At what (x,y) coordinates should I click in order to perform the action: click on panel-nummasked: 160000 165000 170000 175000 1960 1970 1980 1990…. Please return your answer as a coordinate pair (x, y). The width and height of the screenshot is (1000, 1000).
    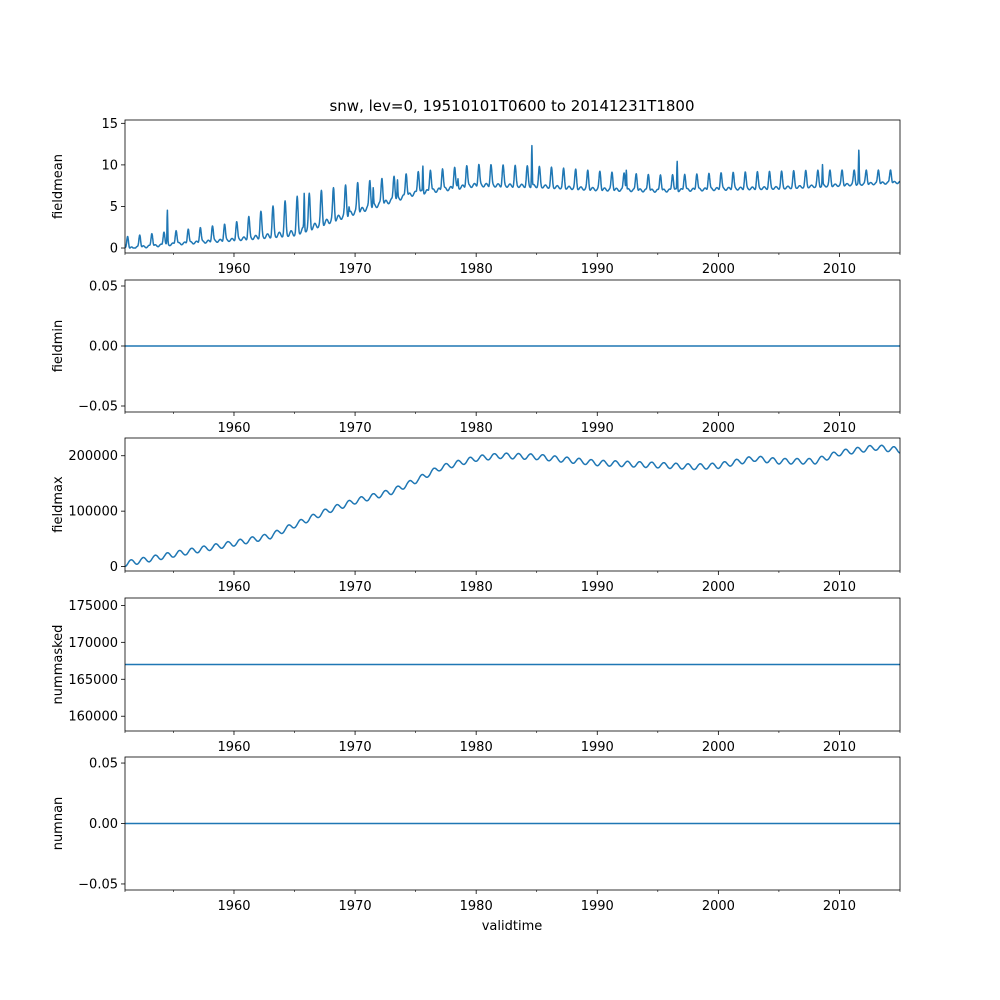
    Looking at the image, I should click on (476, 676).